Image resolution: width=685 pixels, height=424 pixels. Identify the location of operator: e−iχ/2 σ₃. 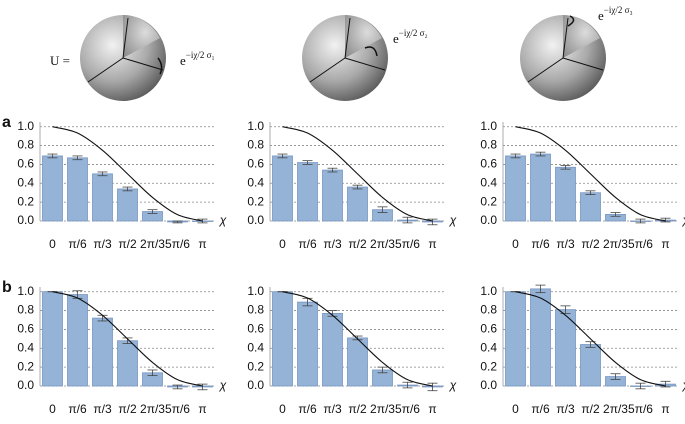
(615, 14).